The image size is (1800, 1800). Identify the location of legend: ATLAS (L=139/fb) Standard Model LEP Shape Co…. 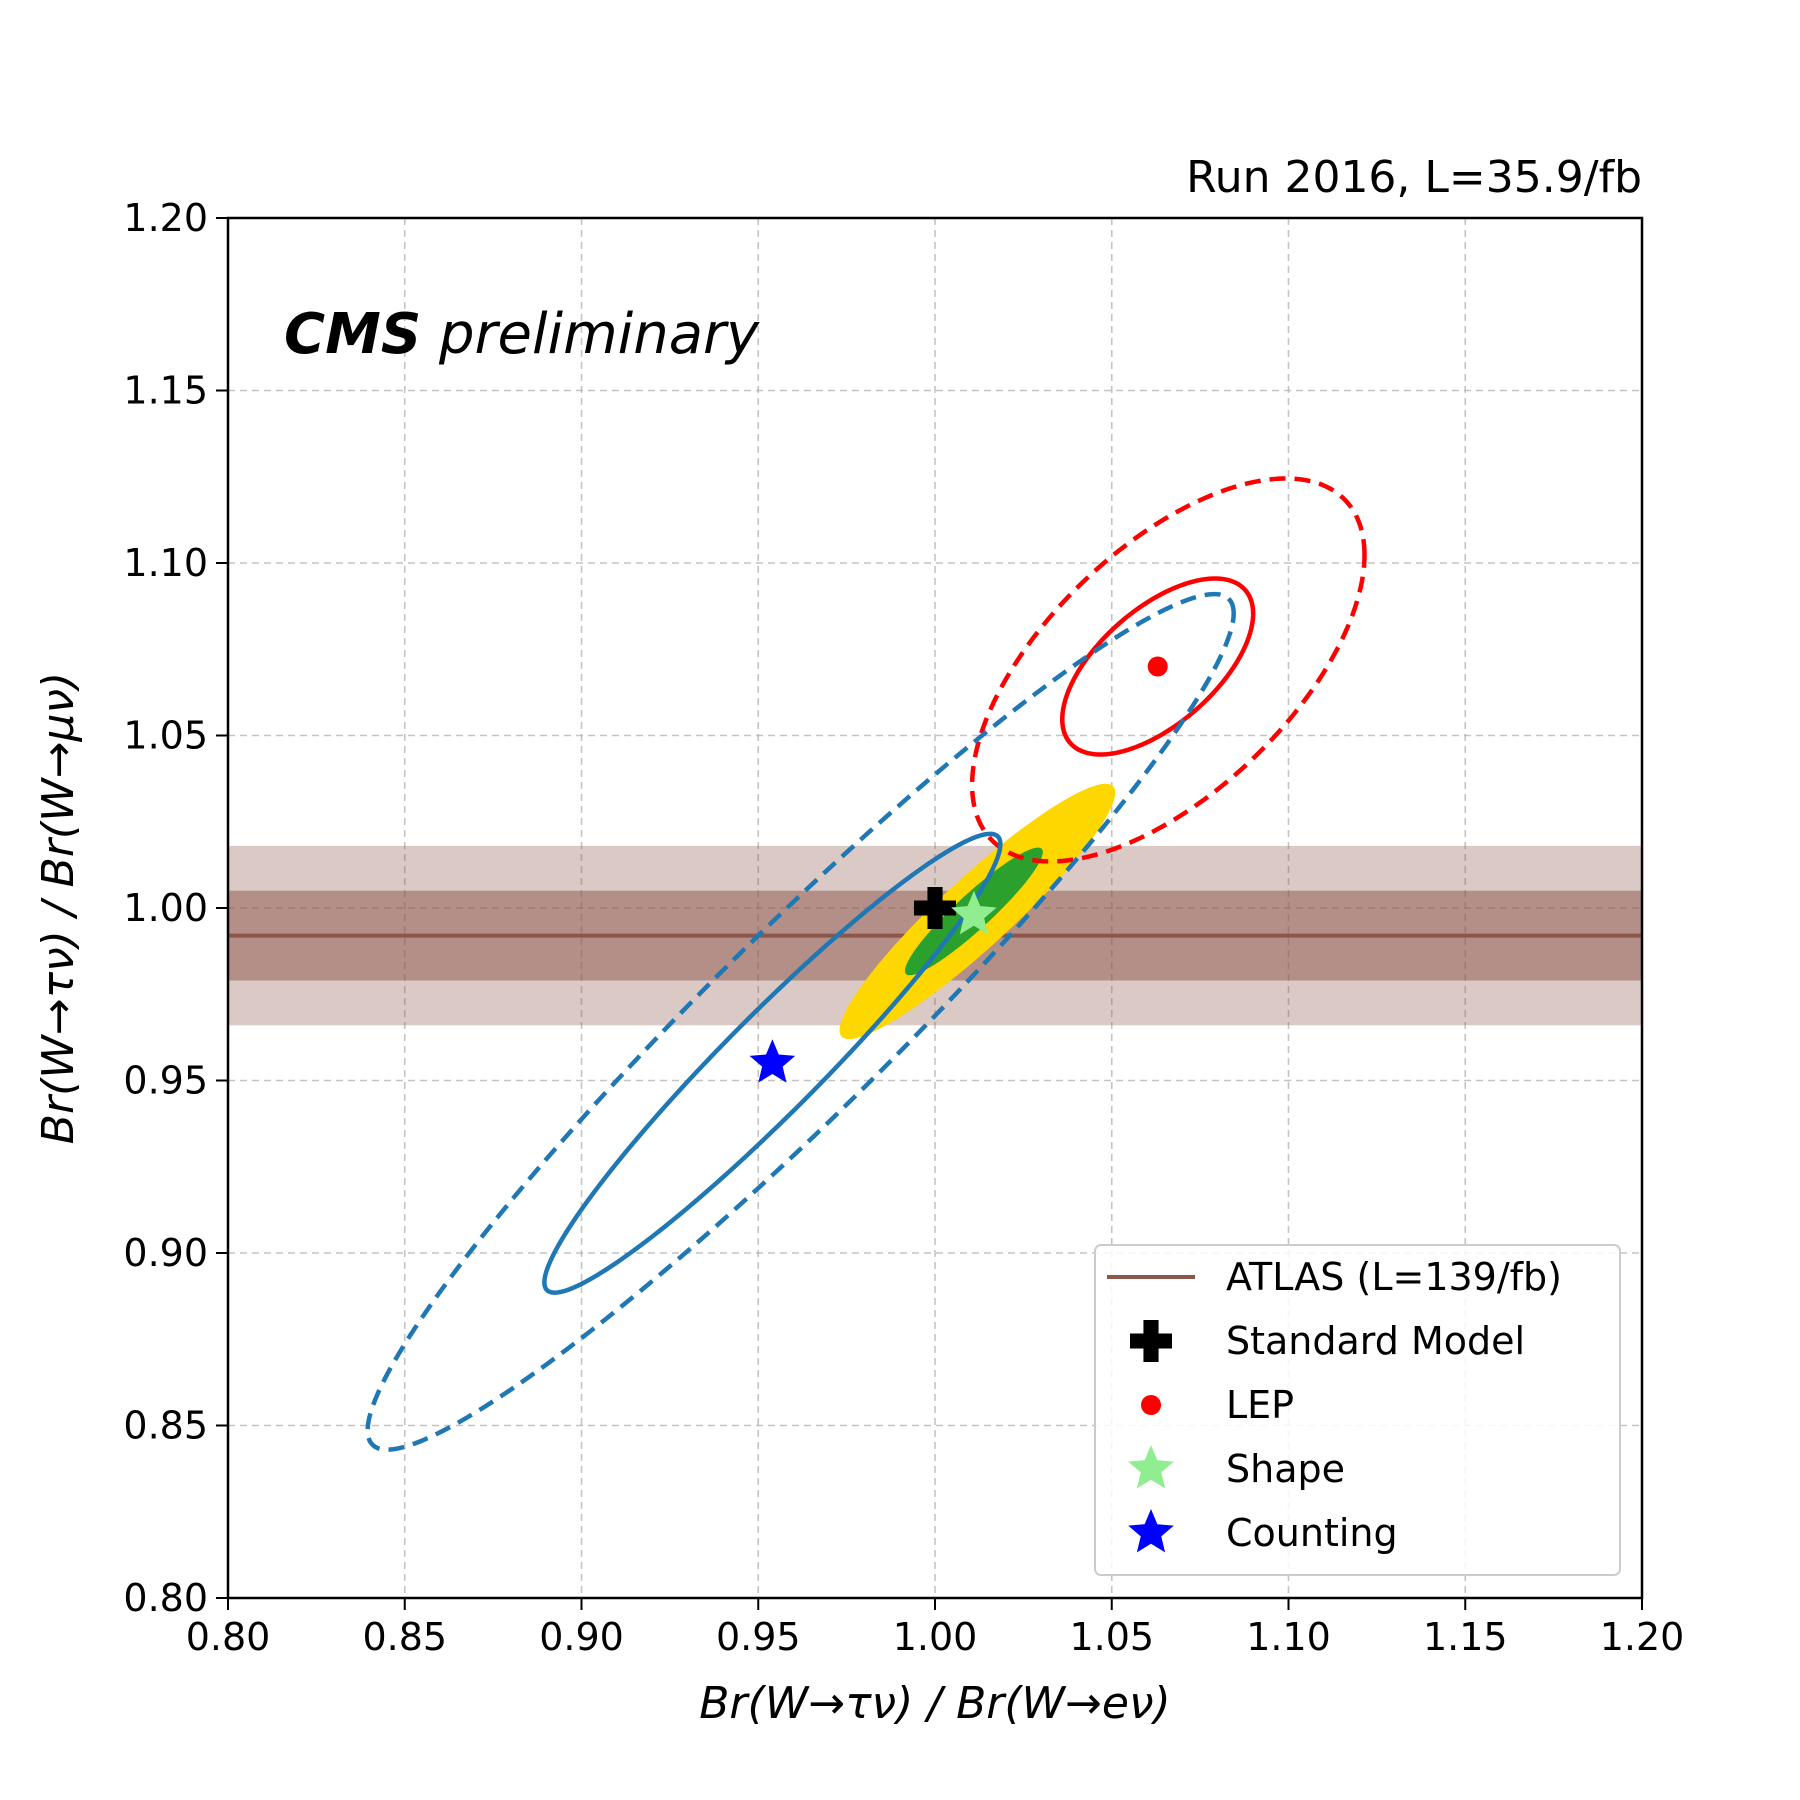
(1357, 1410).